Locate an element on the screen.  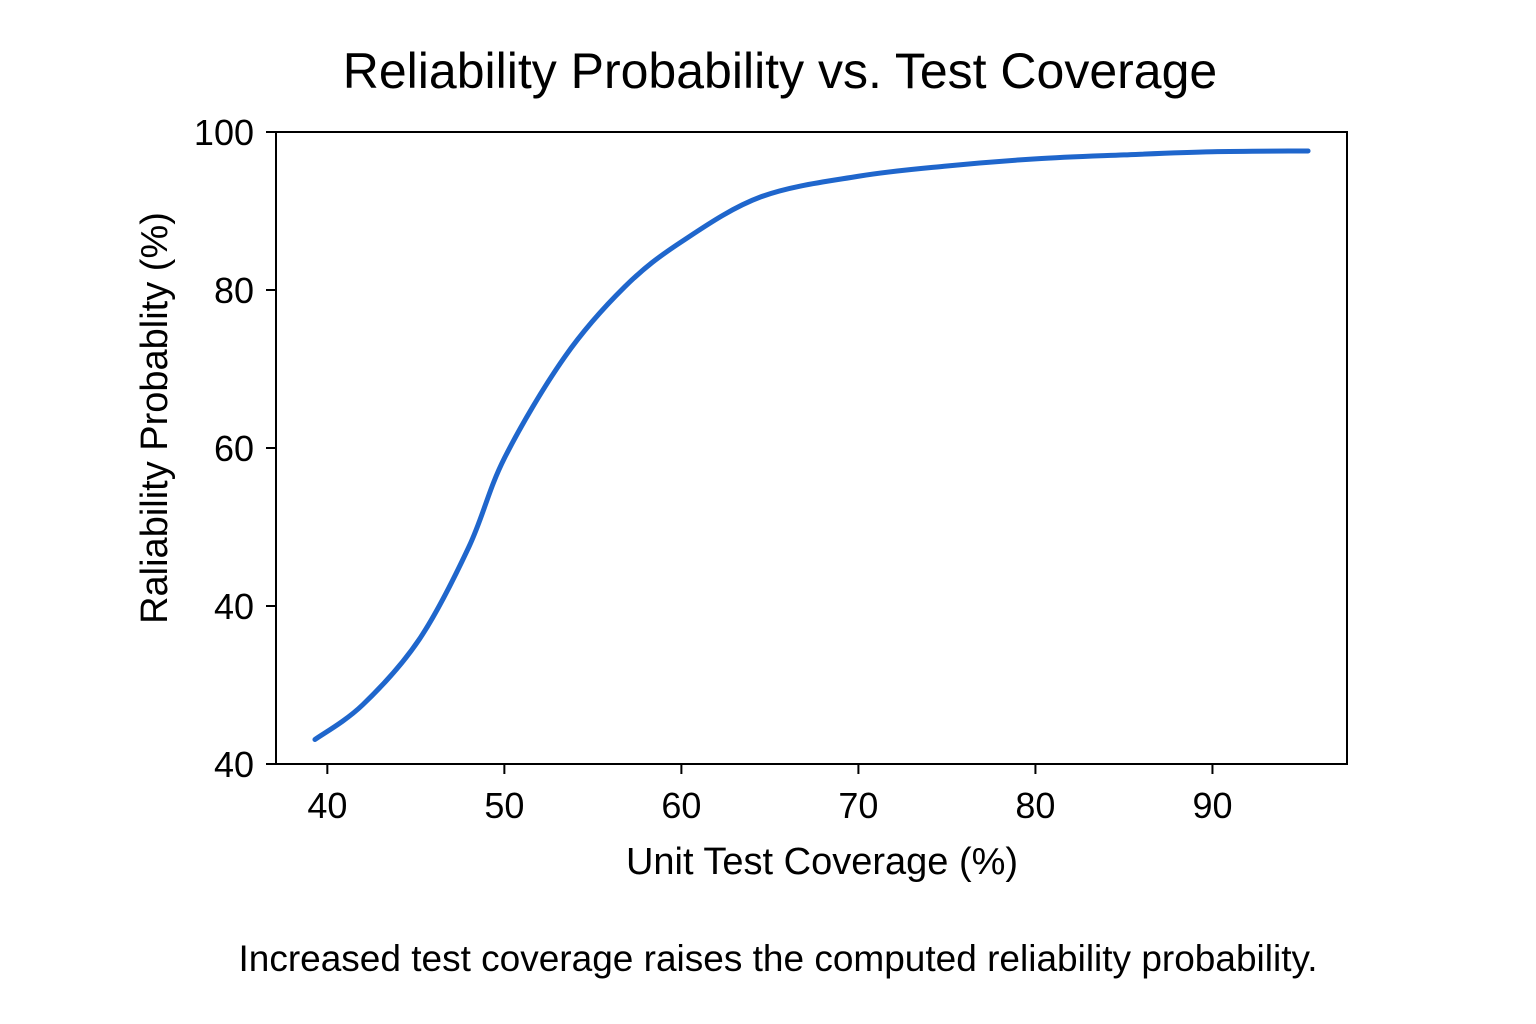
x-tick-label: 90 is located at coordinates (1212, 805).